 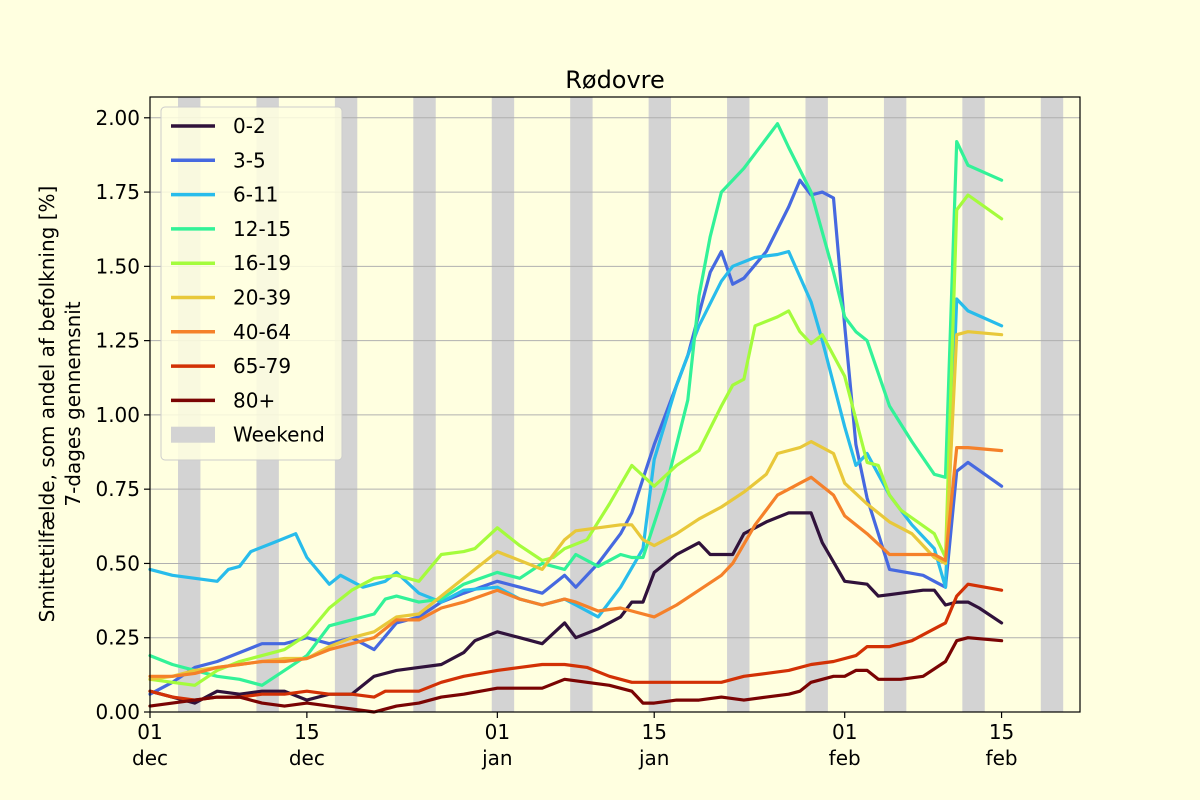 I want to click on series-line-80+, so click(x=576, y=675).